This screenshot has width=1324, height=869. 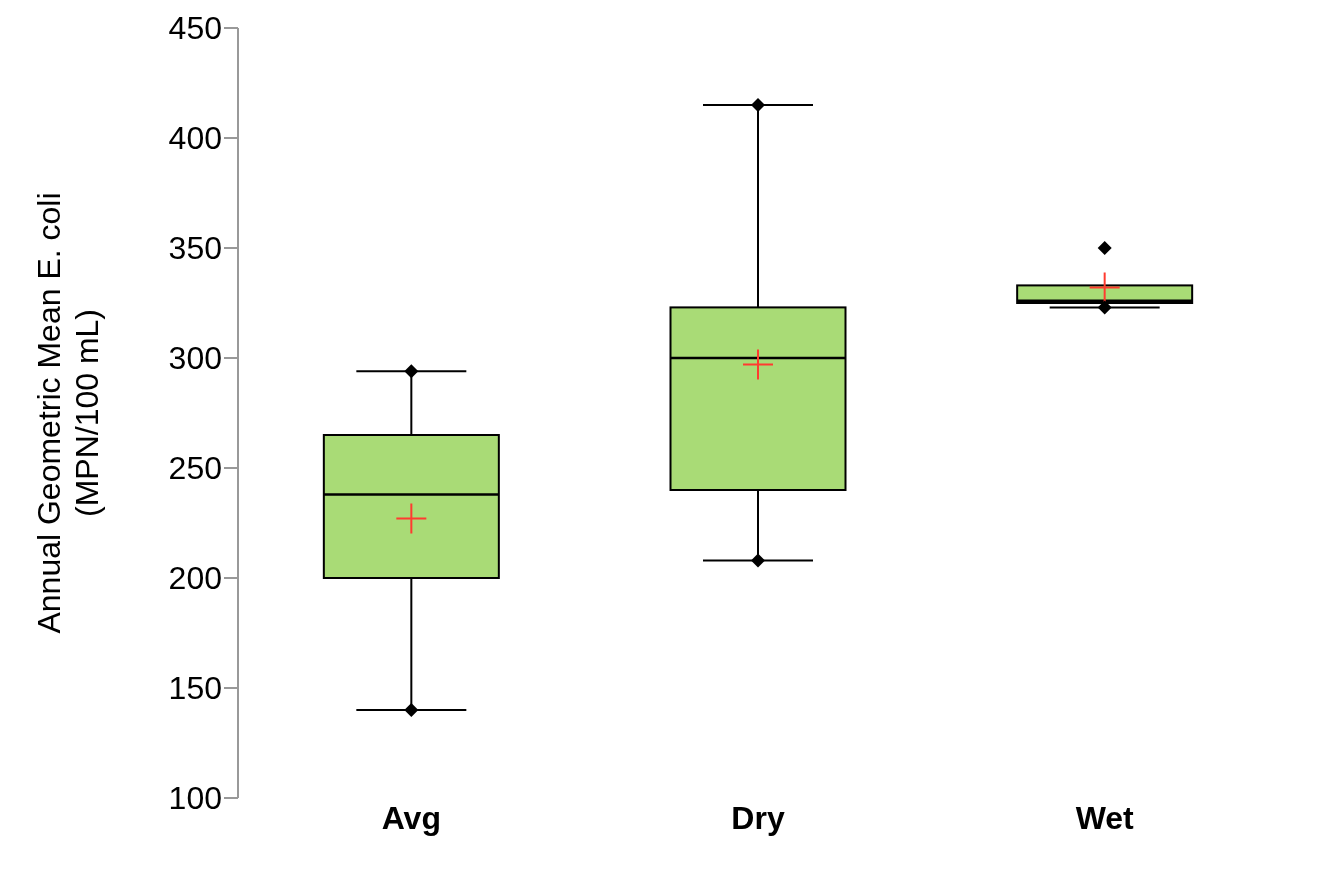 I want to click on x-tick-label: Wet, so click(x=1105, y=817).